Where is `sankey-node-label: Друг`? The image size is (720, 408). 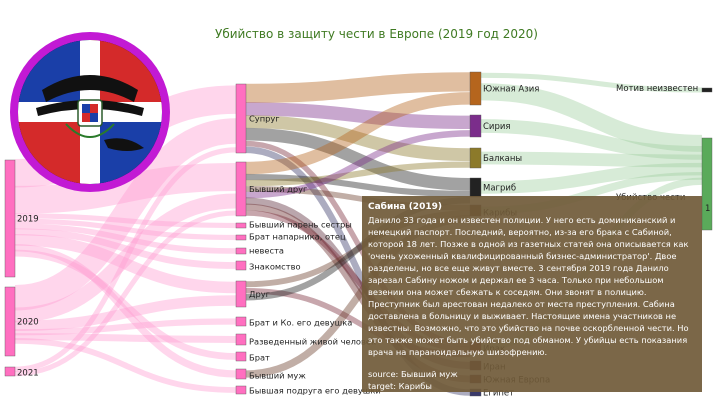 sankey-node-label: Друг is located at coordinates (259, 294).